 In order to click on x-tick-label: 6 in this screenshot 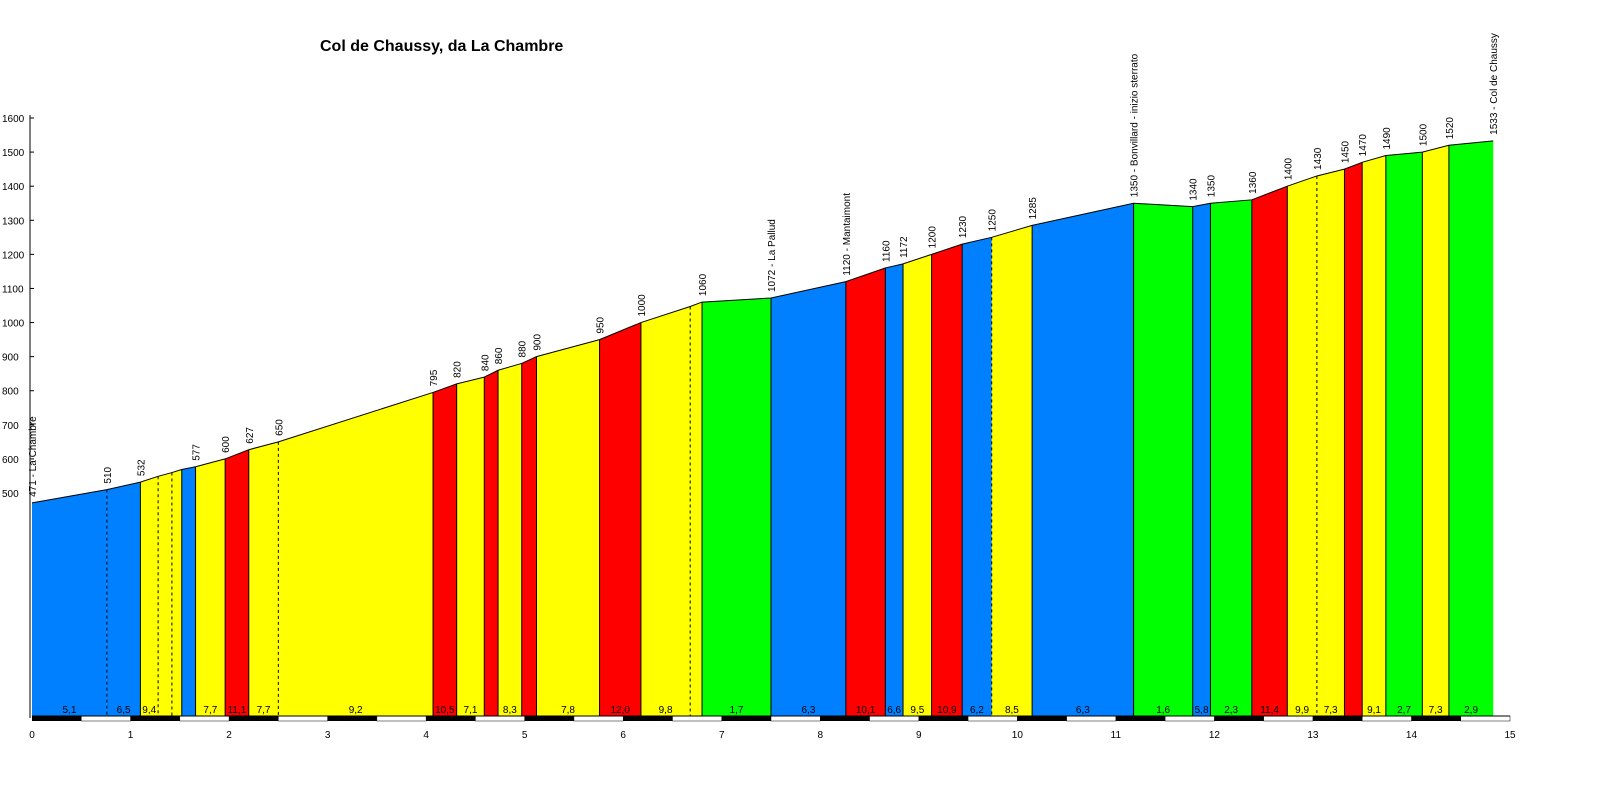, I will do `click(623, 735)`.